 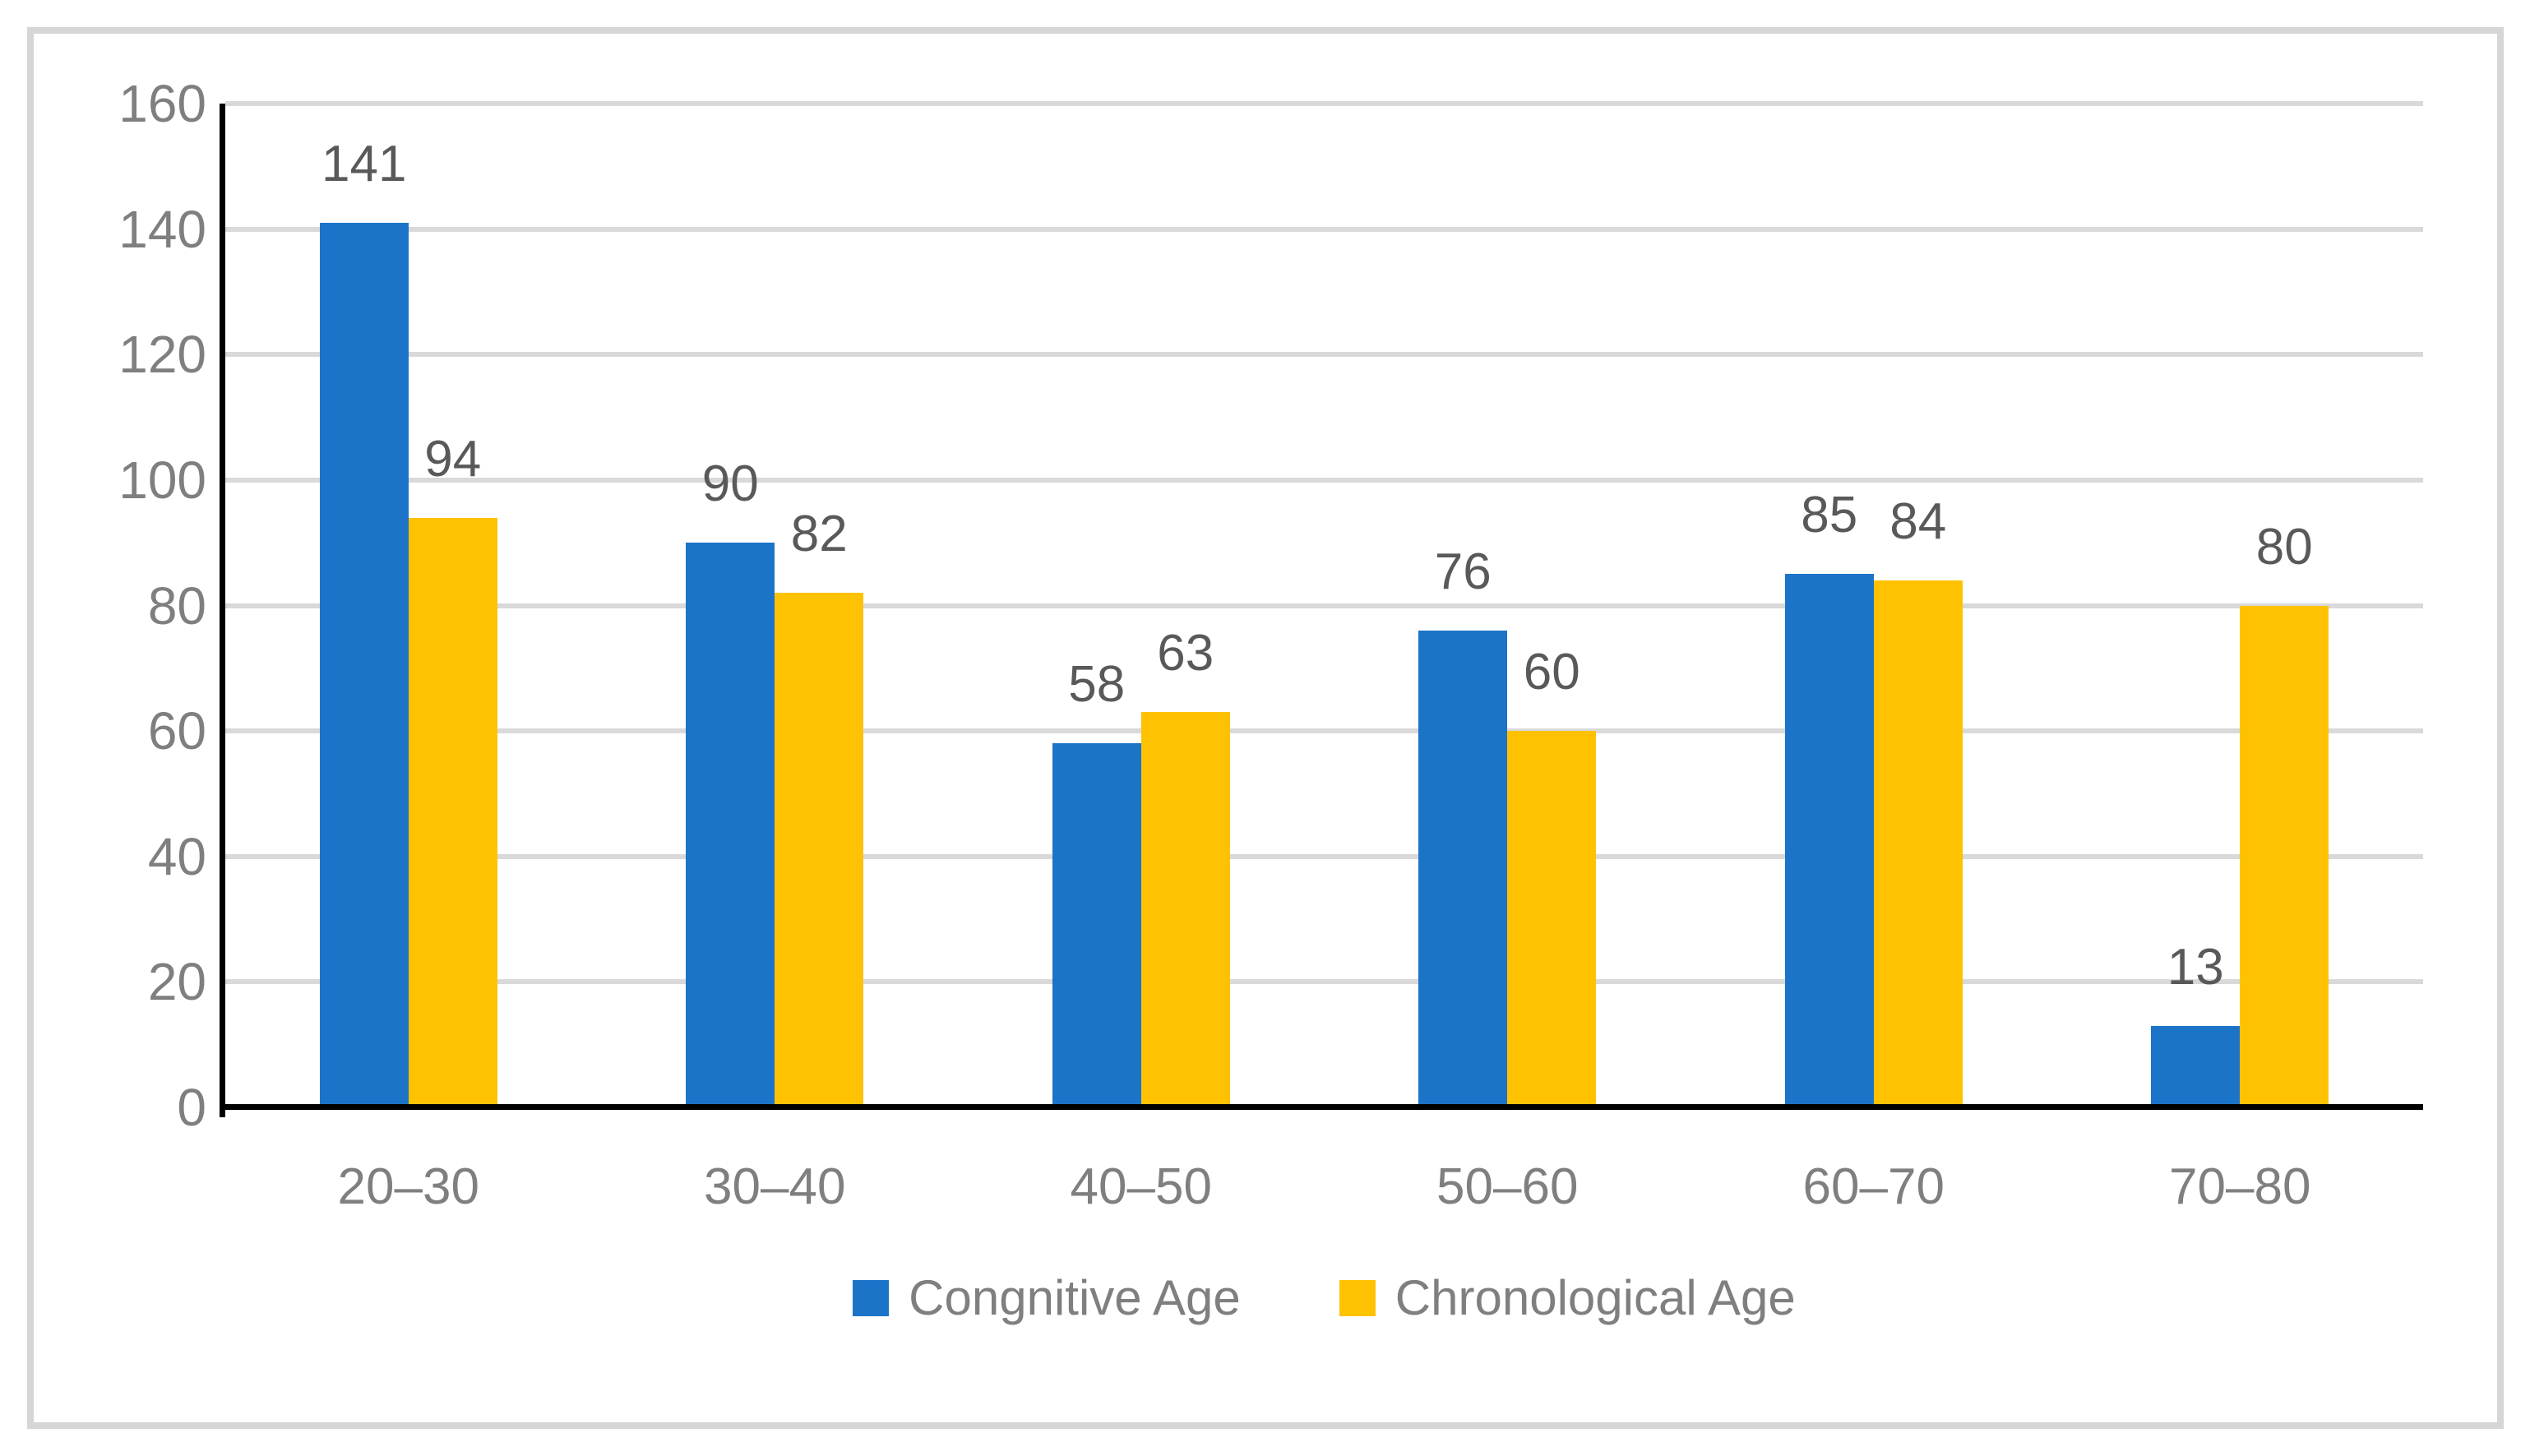 What do you see at coordinates (1186, 653) in the screenshot?
I see `data-label: 63` at bounding box center [1186, 653].